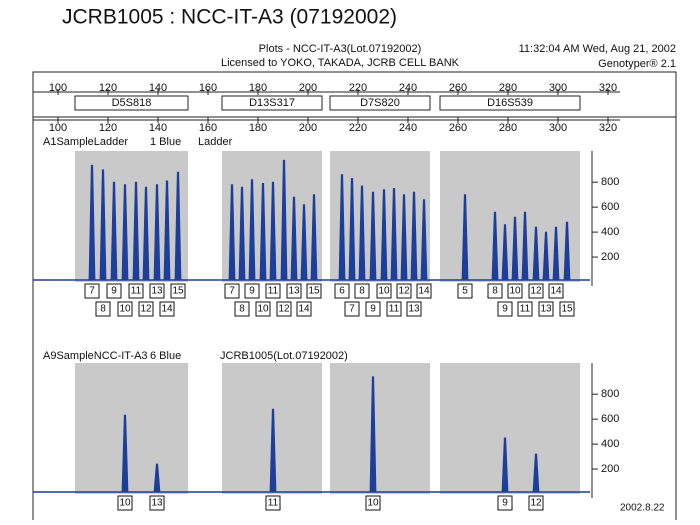 The image size is (700, 525). What do you see at coordinates (308, 88) in the screenshot?
I see `ruler-label: 200` at bounding box center [308, 88].